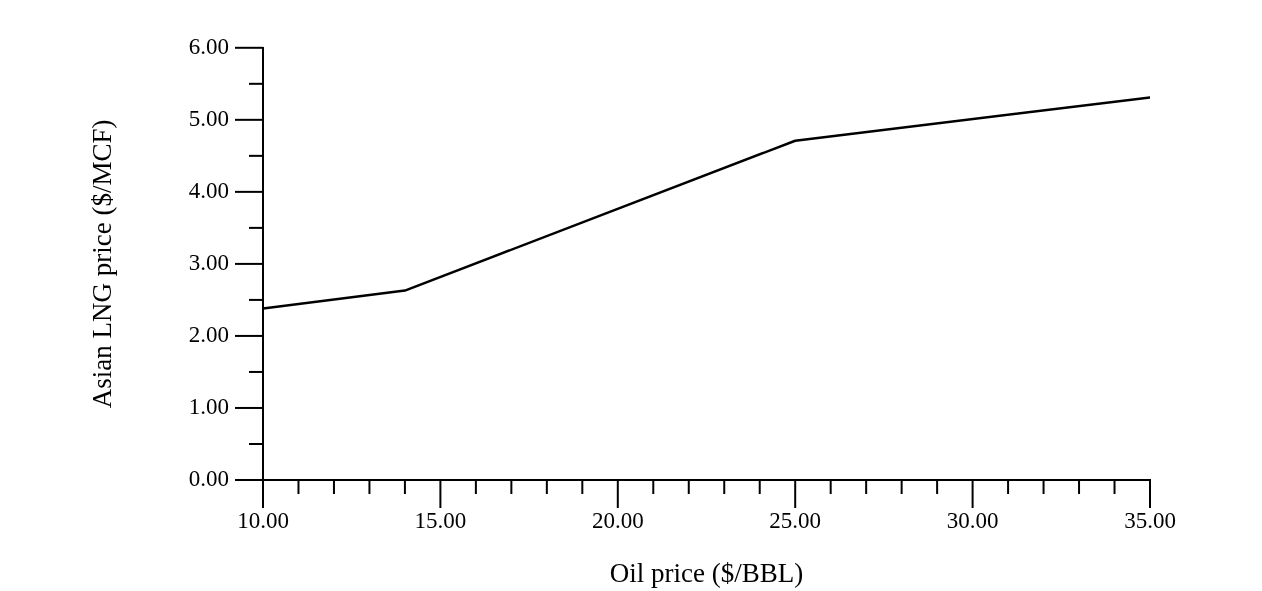 This screenshot has width=1262, height=591. Describe the element at coordinates (972, 520) in the screenshot. I see `x-tick-label: 30.00` at that location.